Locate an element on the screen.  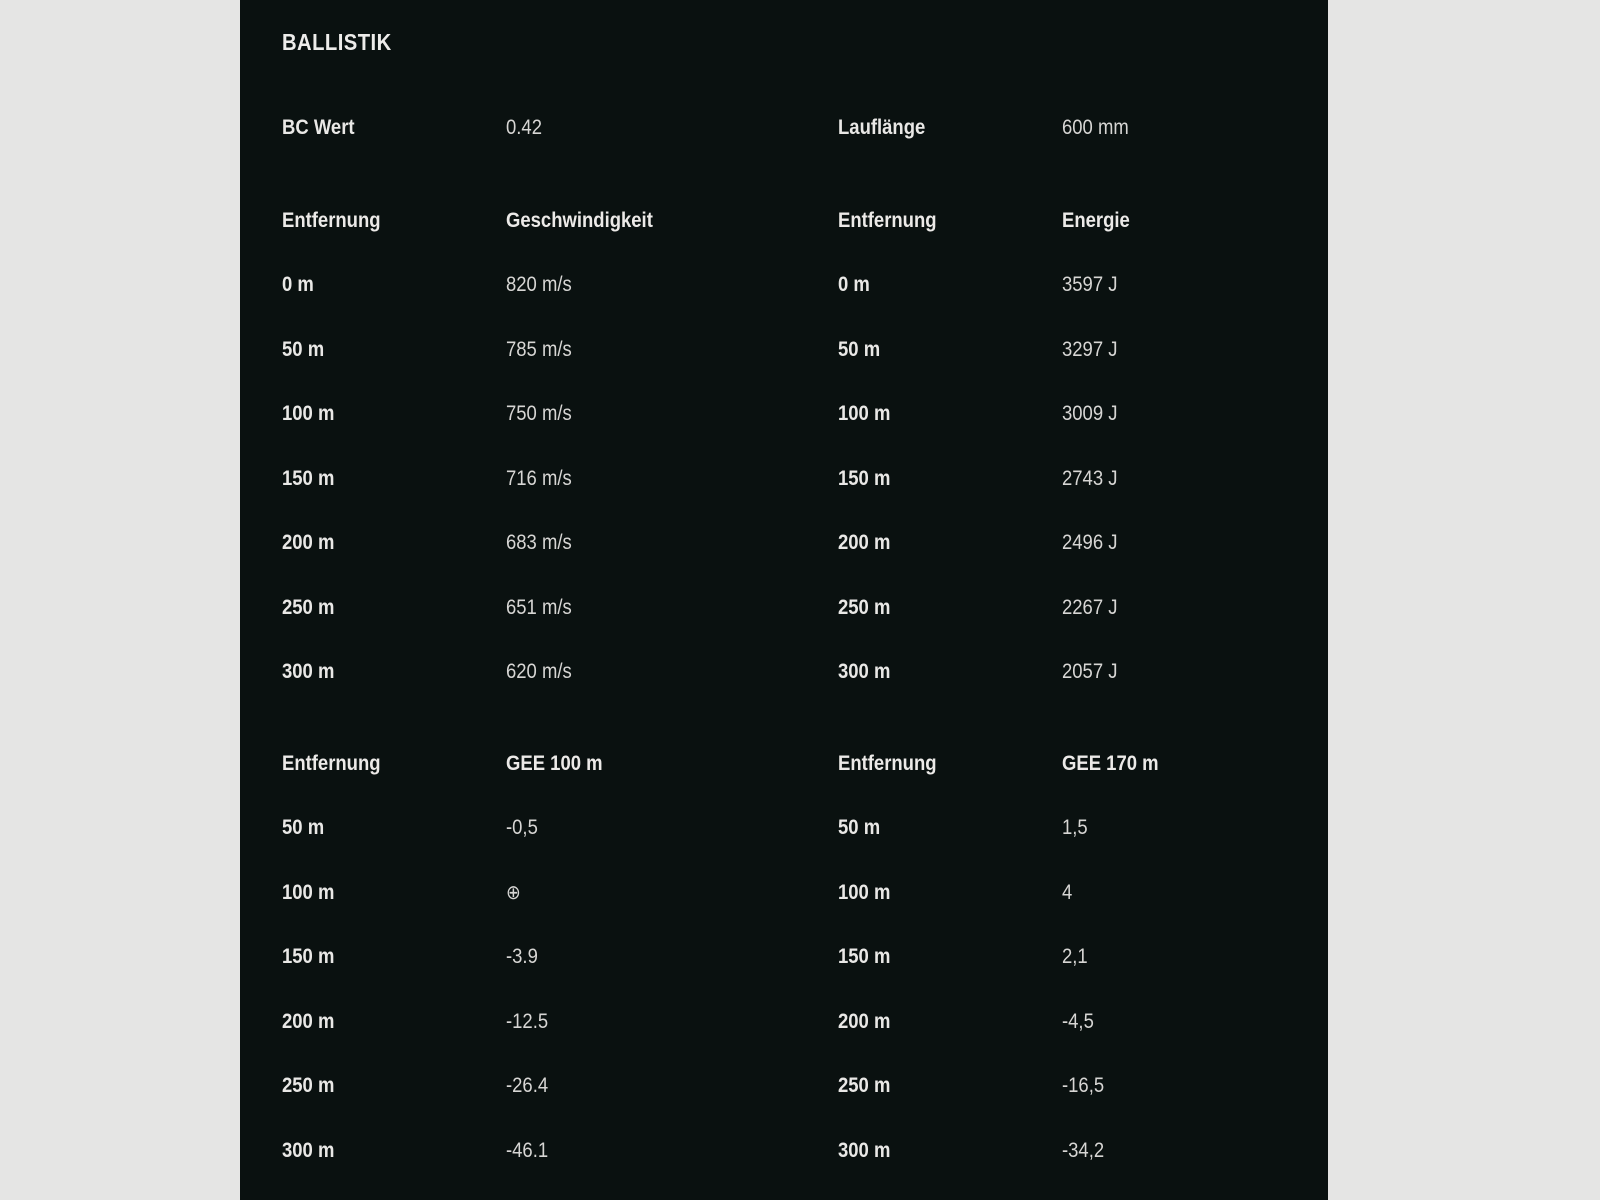
table-row: 250 m -26.4 250 m -16,5 is located at coordinates (784, 1086).